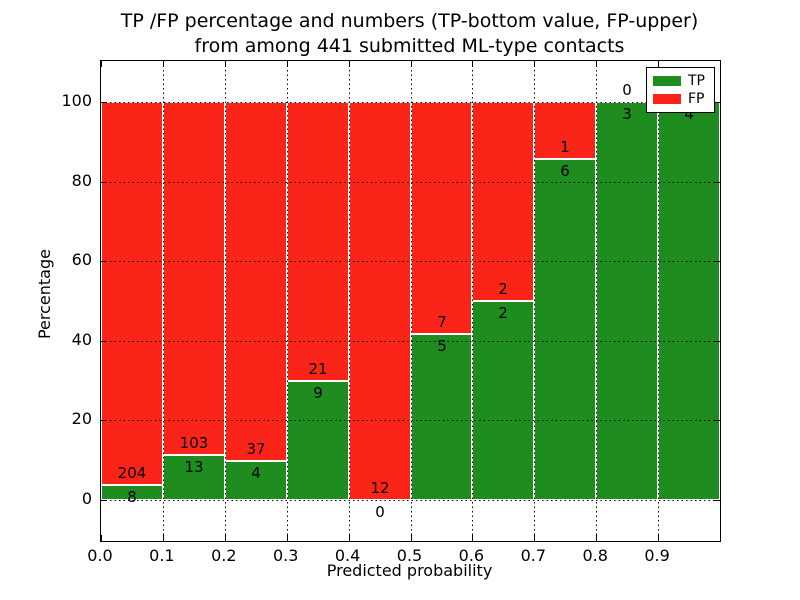 Image resolution: width=800 pixels, height=600 pixels. I want to click on fp-count-label: 204, so click(132, 472).